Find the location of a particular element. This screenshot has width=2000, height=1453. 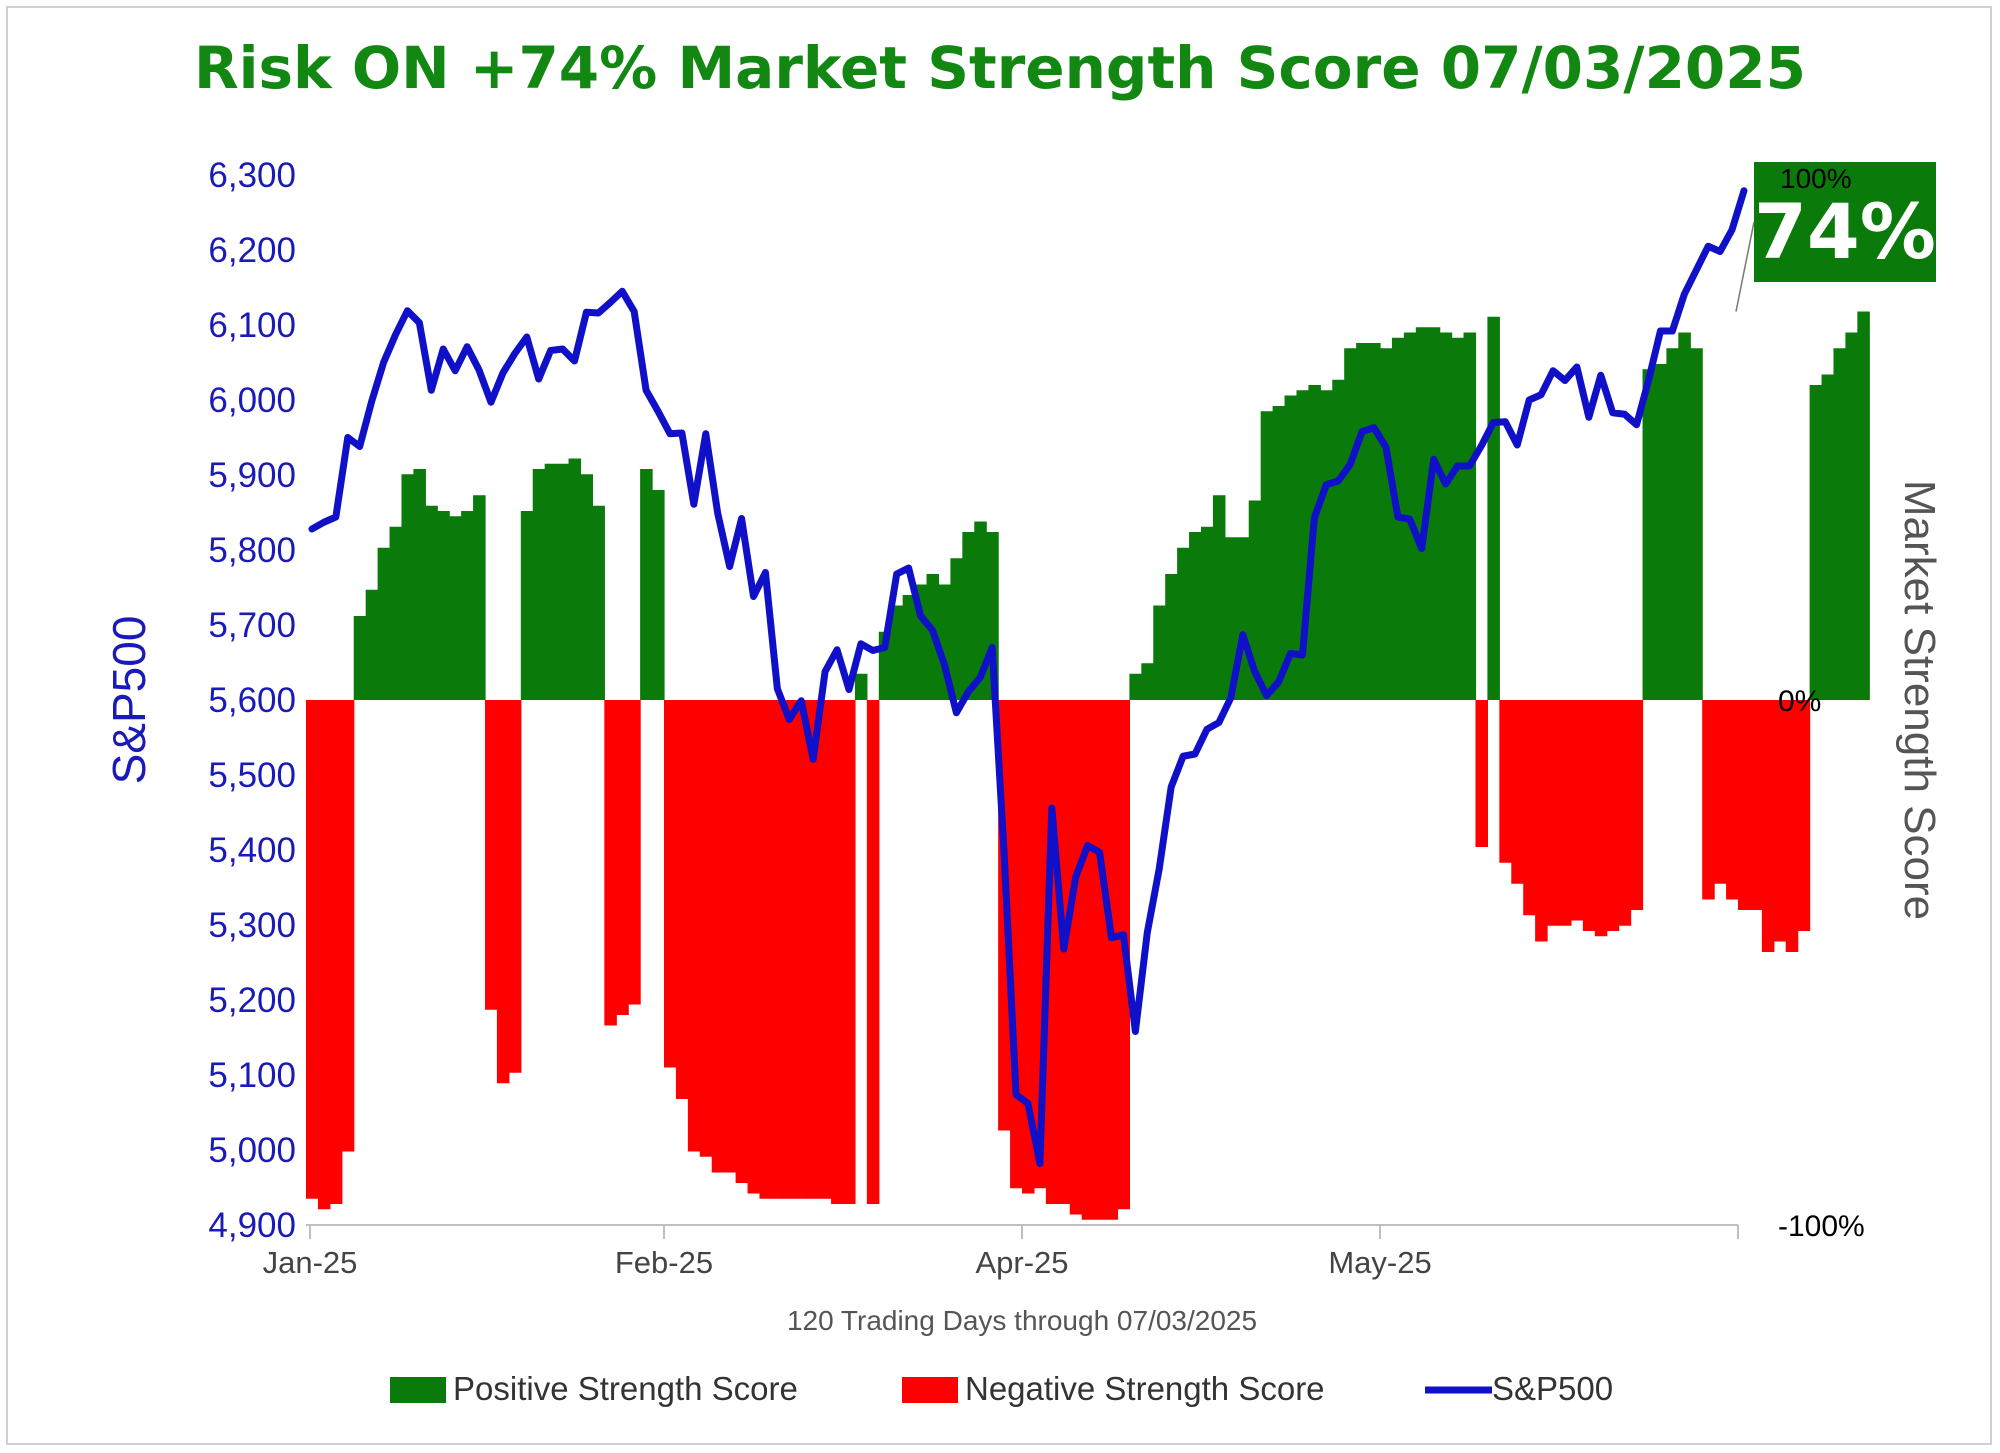

left-tick-label: 5,700 is located at coordinates (252, 625).